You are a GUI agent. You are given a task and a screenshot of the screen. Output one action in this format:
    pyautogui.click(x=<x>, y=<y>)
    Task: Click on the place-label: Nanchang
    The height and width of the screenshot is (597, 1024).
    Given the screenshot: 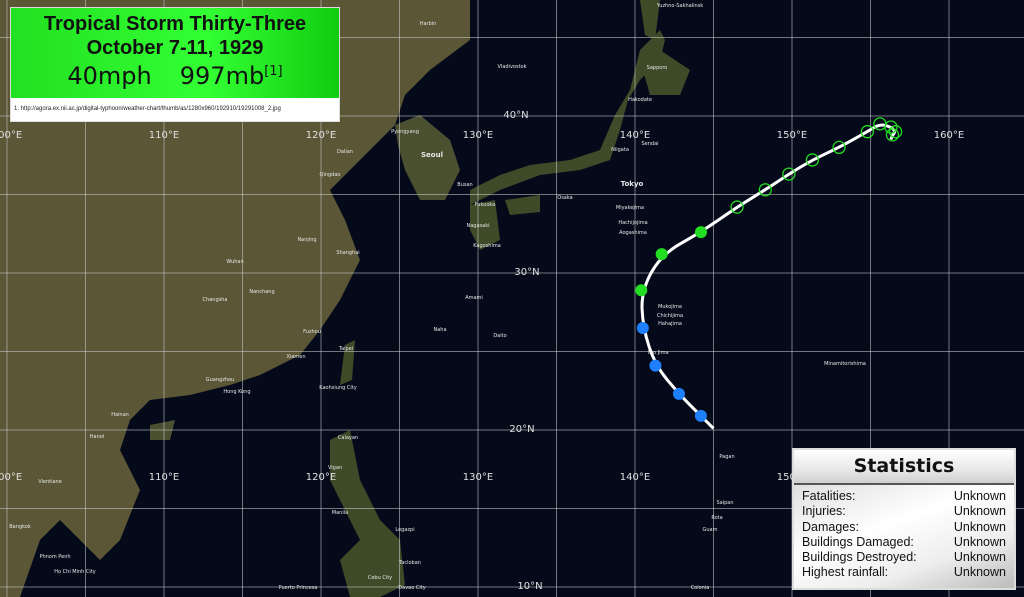 What is the action you would take?
    pyautogui.click(x=262, y=292)
    